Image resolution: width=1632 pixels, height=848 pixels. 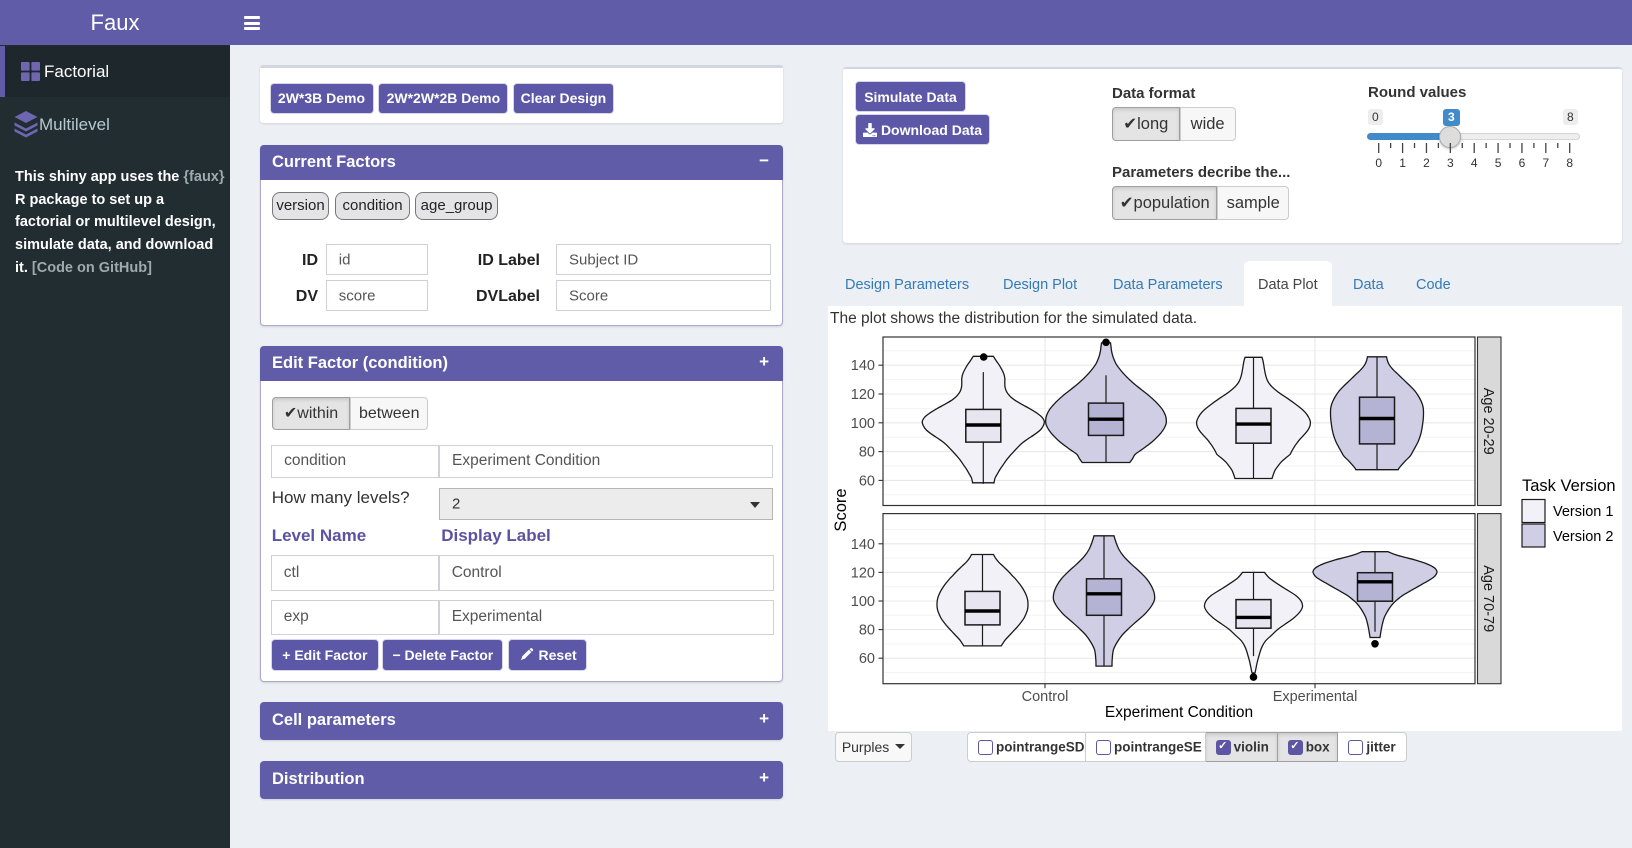 What do you see at coordinates (1545, 163) in the screenshot?
I see `svg-text: 7` at bounding box center [1545, 163].